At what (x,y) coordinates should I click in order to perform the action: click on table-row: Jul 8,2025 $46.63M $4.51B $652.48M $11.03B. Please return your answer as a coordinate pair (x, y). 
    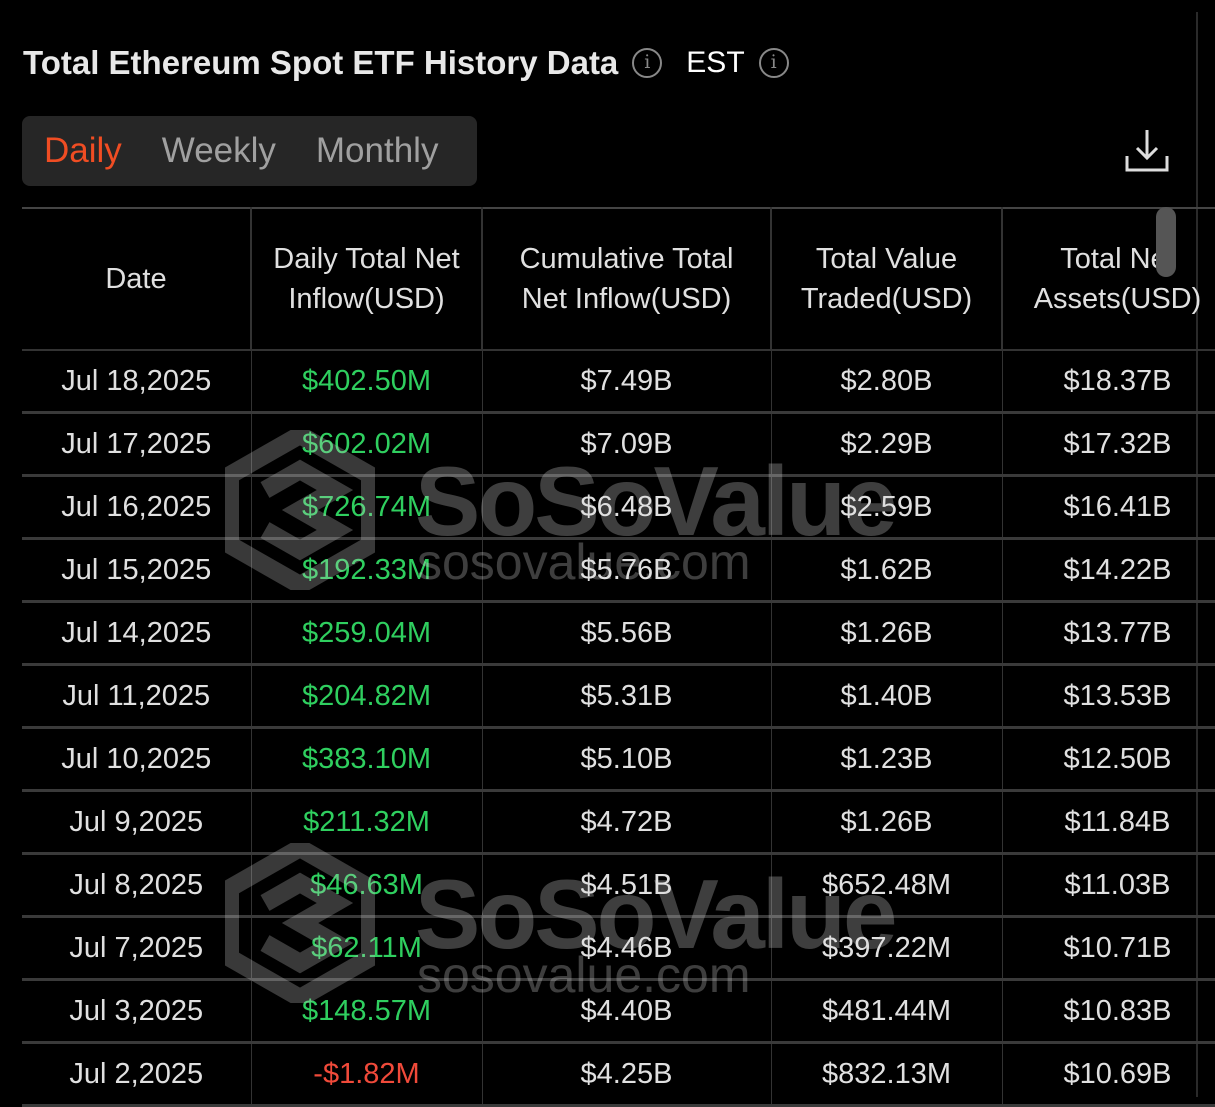
    Looking at the image, I should click on (618, 885).